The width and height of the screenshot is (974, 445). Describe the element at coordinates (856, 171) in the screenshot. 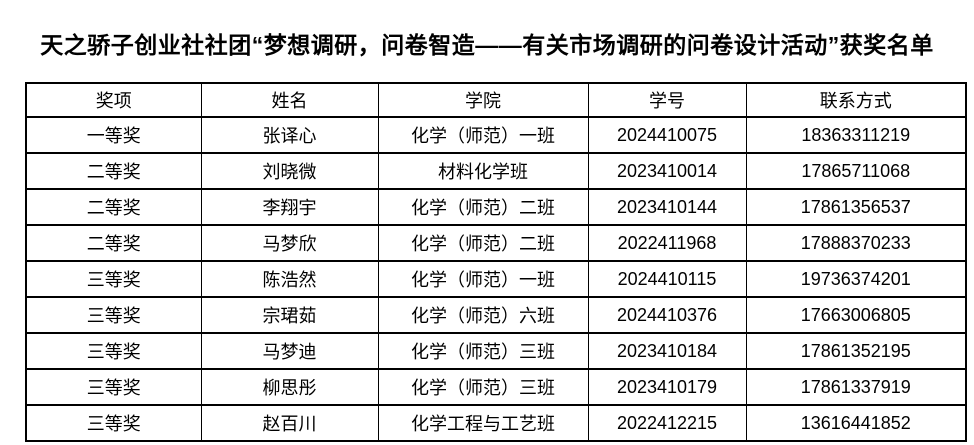

I see `table-cell: 17865711068` at that location.